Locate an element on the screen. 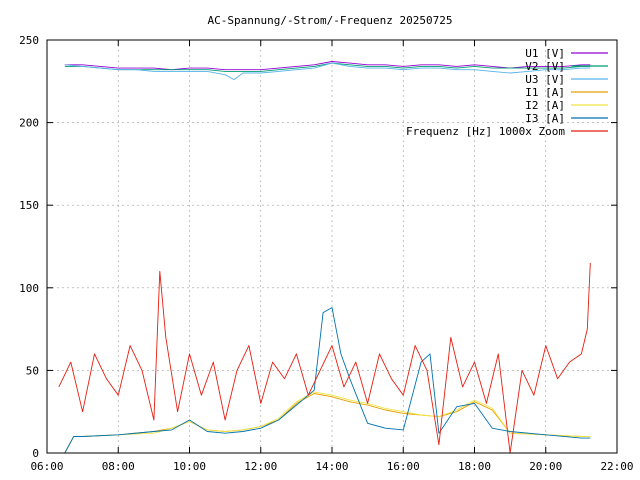  x-tick-label: 20:00 is located at coordinates (545, 466).